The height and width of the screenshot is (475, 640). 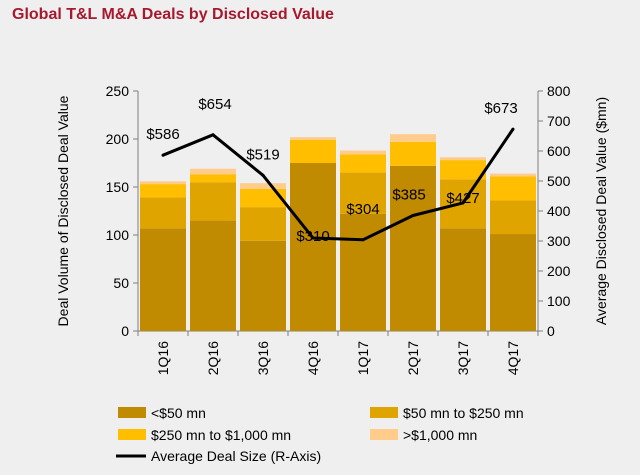 I want to click on left-tick-label: 100, so click(x=118, y=235).